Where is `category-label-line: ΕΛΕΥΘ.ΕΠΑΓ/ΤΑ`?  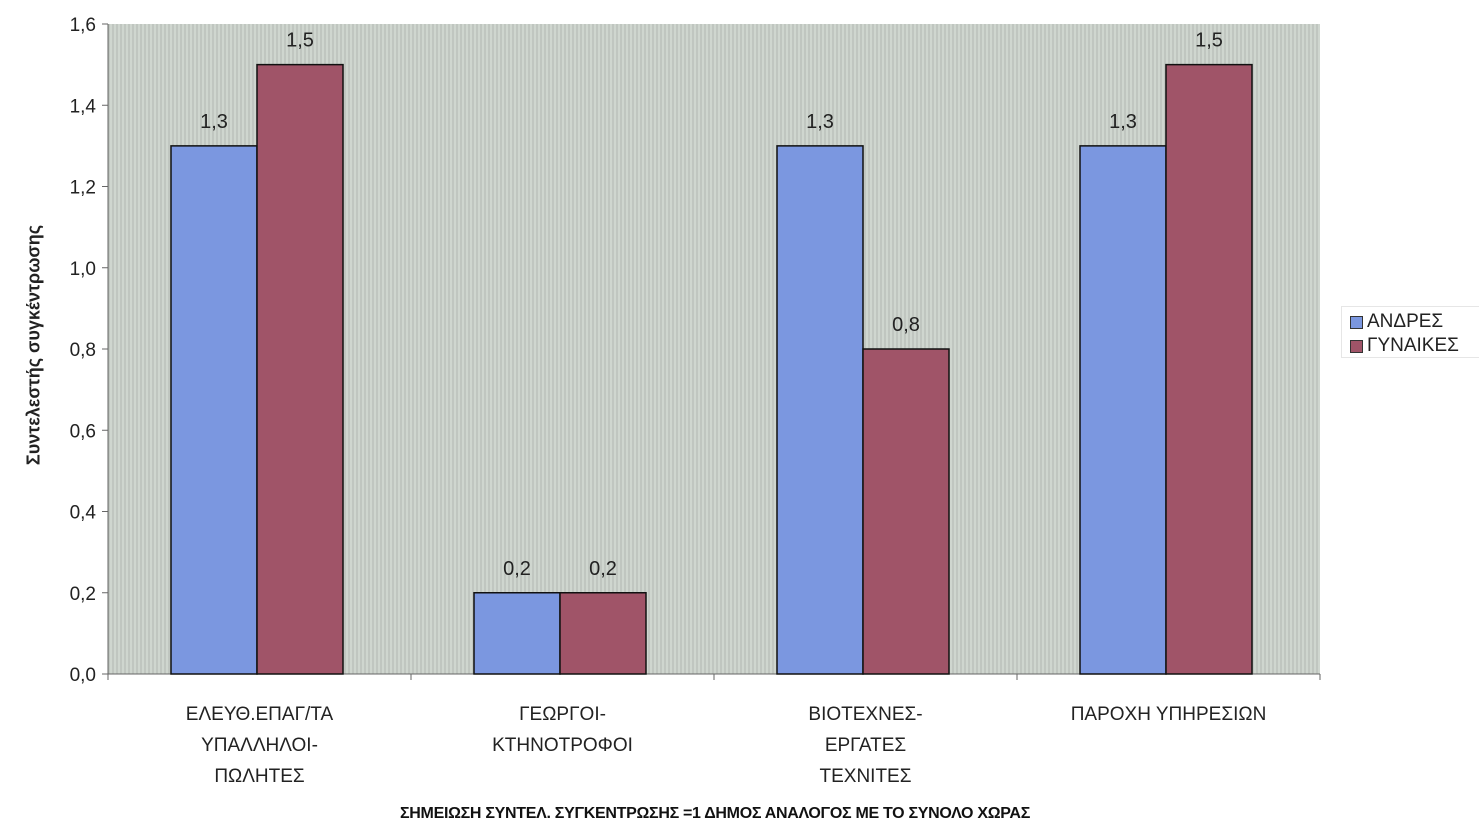 category-label-line: ΕΛΕΥΘ.ΕΠΑΓ/ΤΑ is located at coordinates (260, 714).